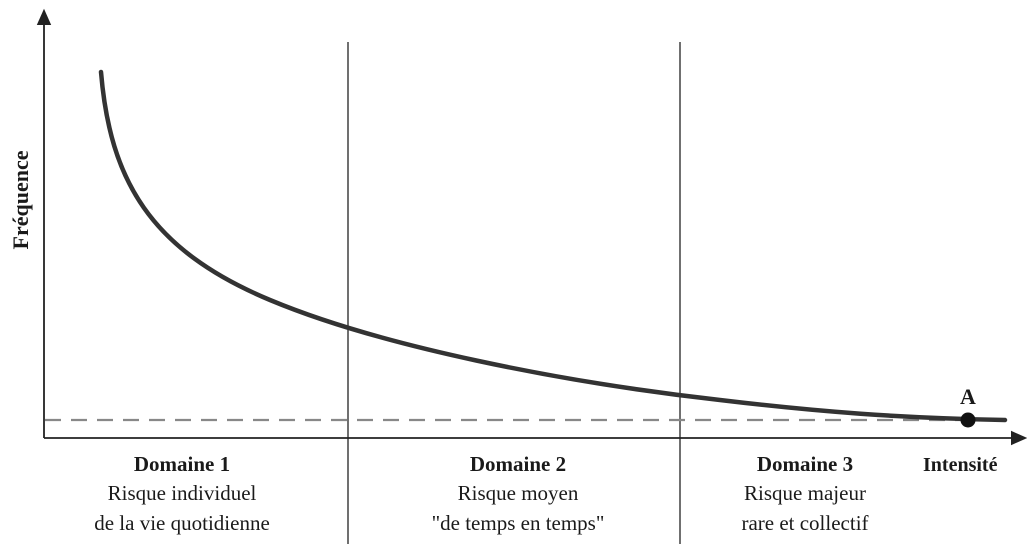  I want to click on y-axis-label: Fréquence, so click(20, 199).